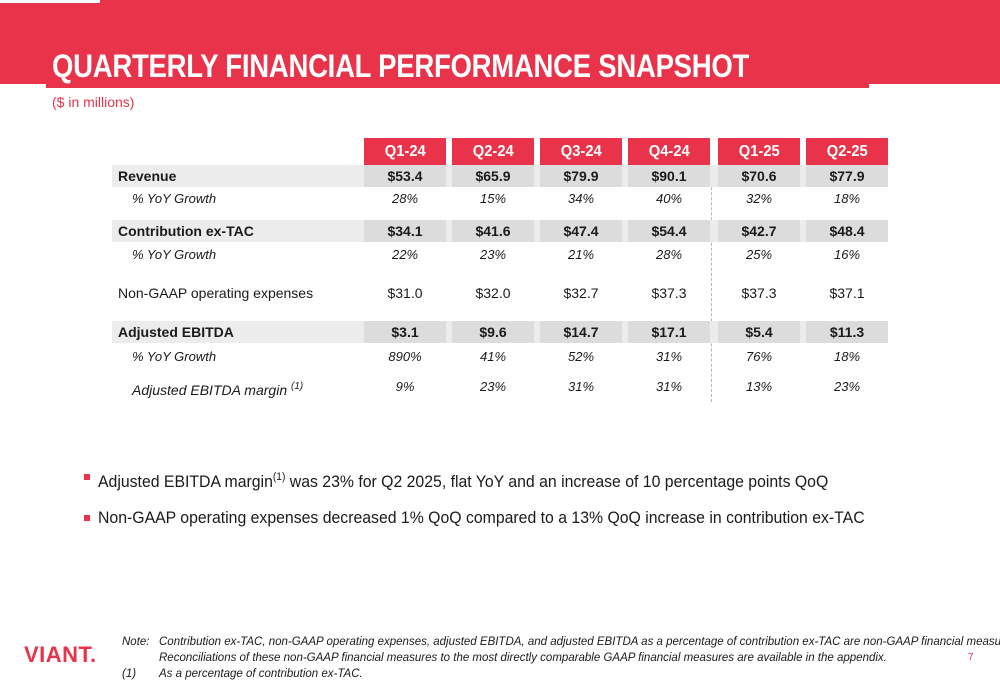  I want to click on page-title: QUARTERLY FINANCIAL PERFORMANCE SNAPSHOT, so click(401, 66).